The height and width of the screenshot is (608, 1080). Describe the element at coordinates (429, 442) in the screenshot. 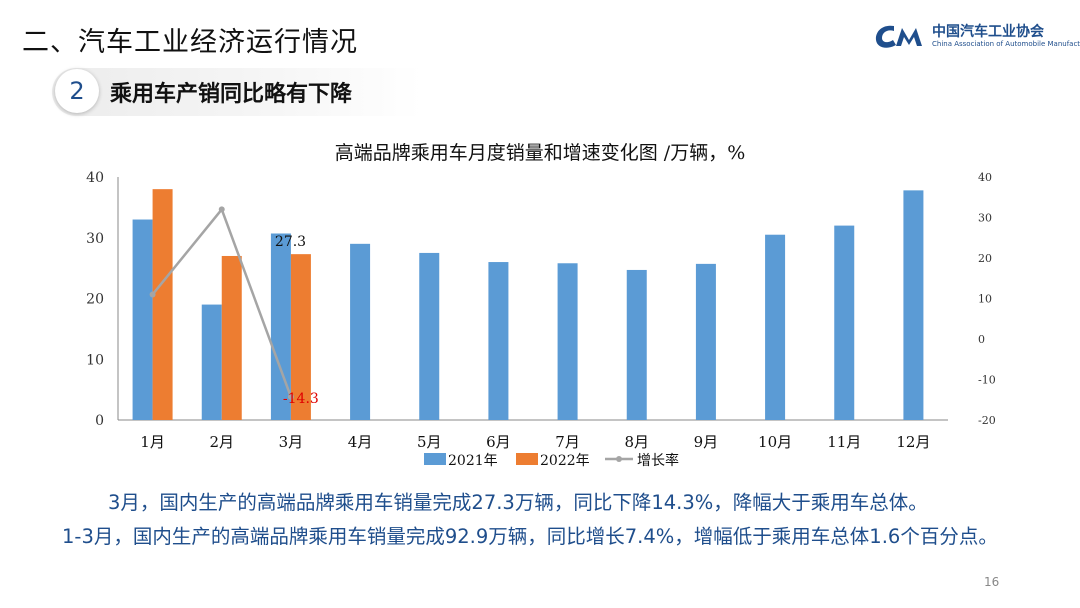

I see `x-tick-label: 5月` at that location.